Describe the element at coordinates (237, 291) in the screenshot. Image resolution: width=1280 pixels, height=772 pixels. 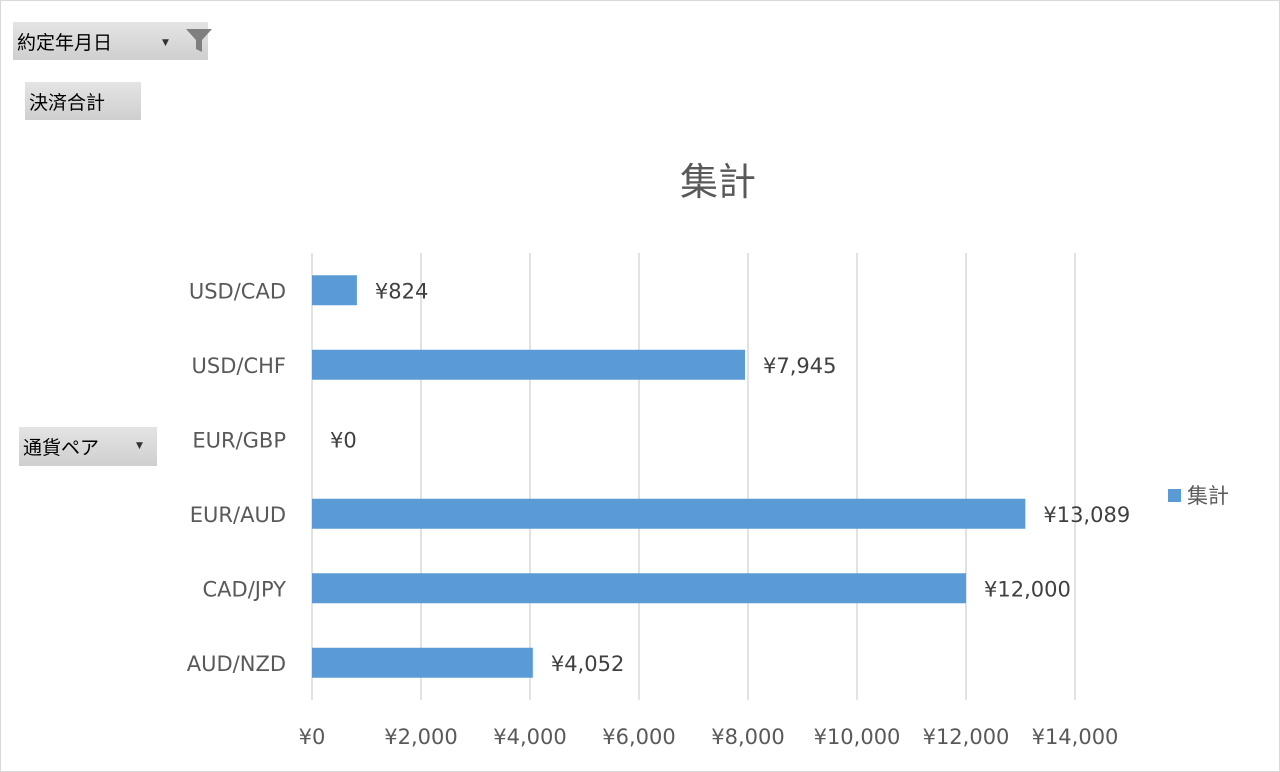
I see `category-label: USD/CAD` at that location.